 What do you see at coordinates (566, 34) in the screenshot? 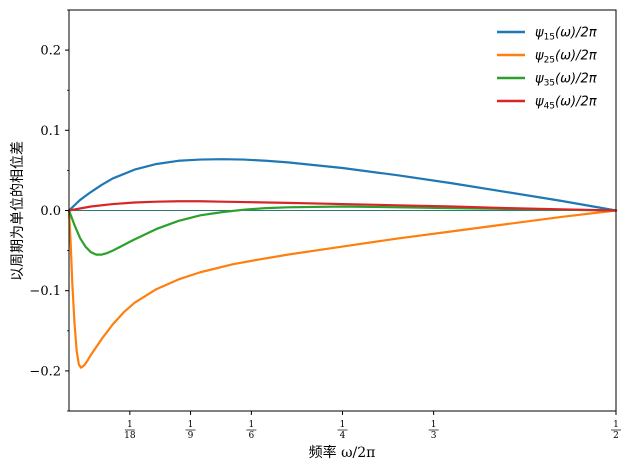
I see `legend-label-1: ψ15(ω)/2π` at bounding box center [566, 34].